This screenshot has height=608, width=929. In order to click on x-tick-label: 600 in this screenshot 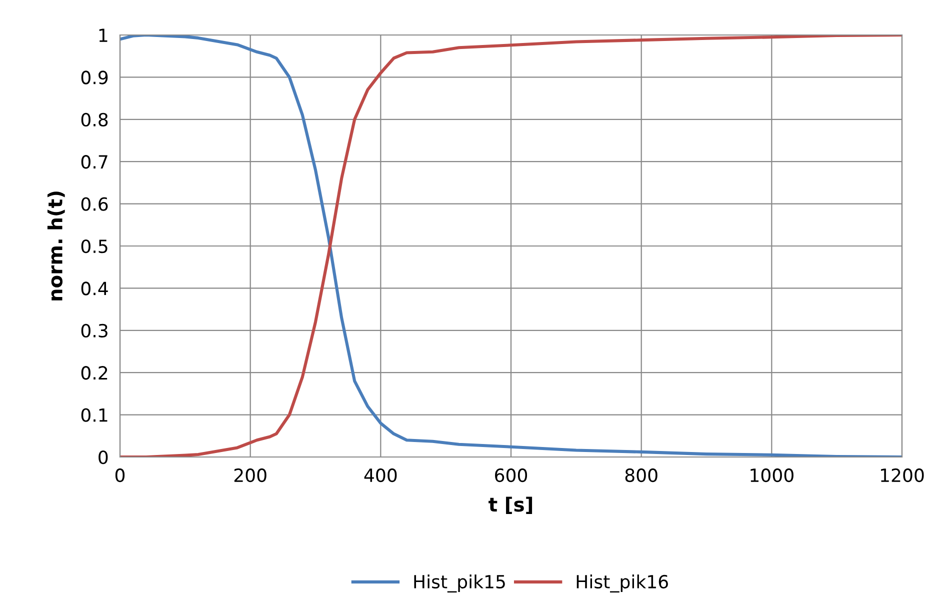, I will do `click(511, 475)`.